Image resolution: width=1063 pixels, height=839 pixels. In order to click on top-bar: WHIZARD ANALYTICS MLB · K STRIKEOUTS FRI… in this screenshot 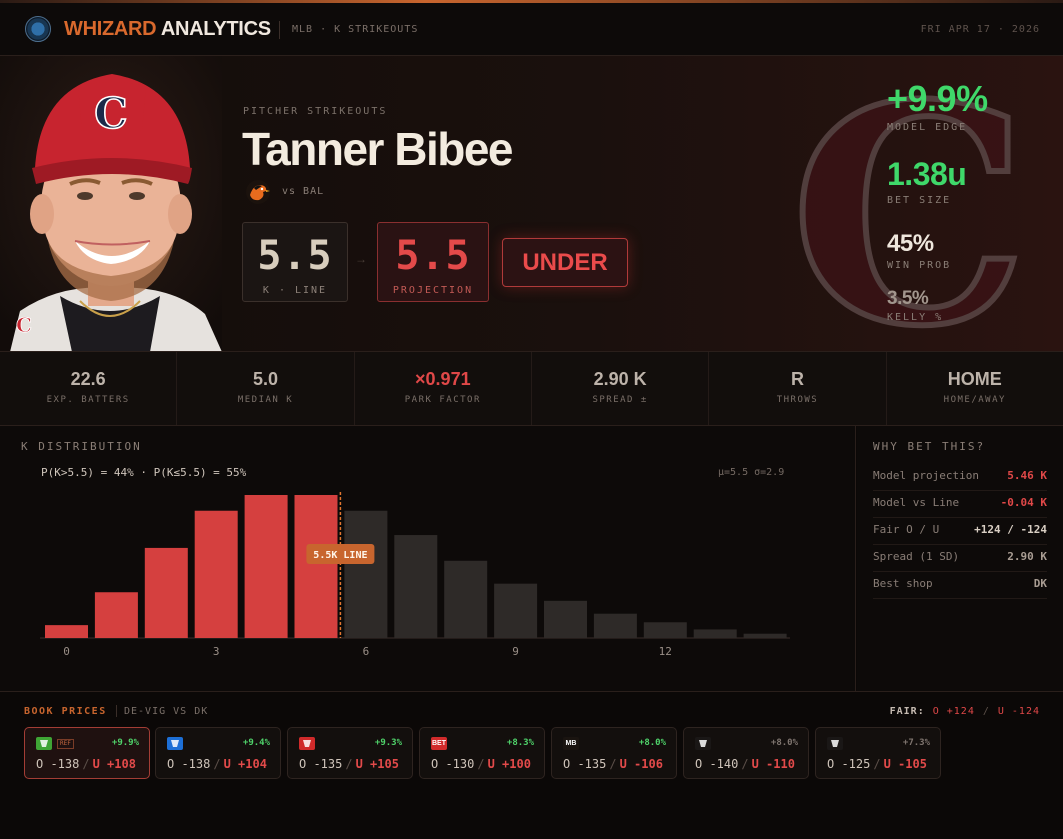, I will do `click(531, 29)`.